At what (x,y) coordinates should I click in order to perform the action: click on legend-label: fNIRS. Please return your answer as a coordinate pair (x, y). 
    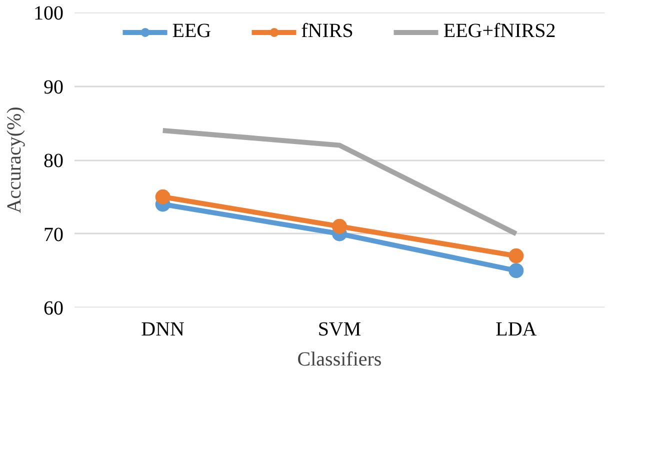
    Looking at the image, I should click on (327, 31).